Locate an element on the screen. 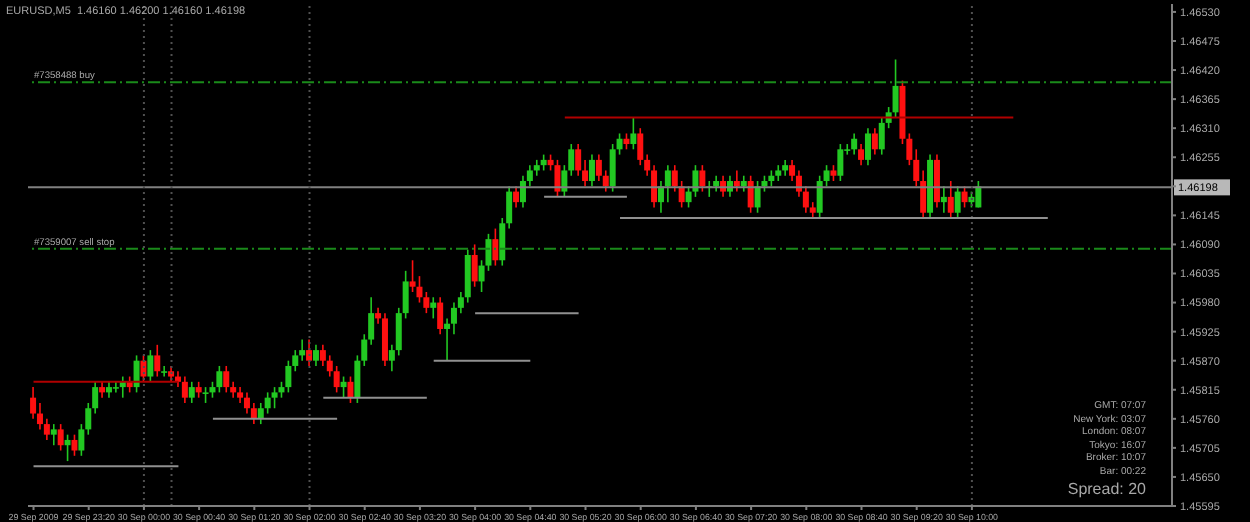  annotation: Spread: 20 is located at coordinates (1106, 489).